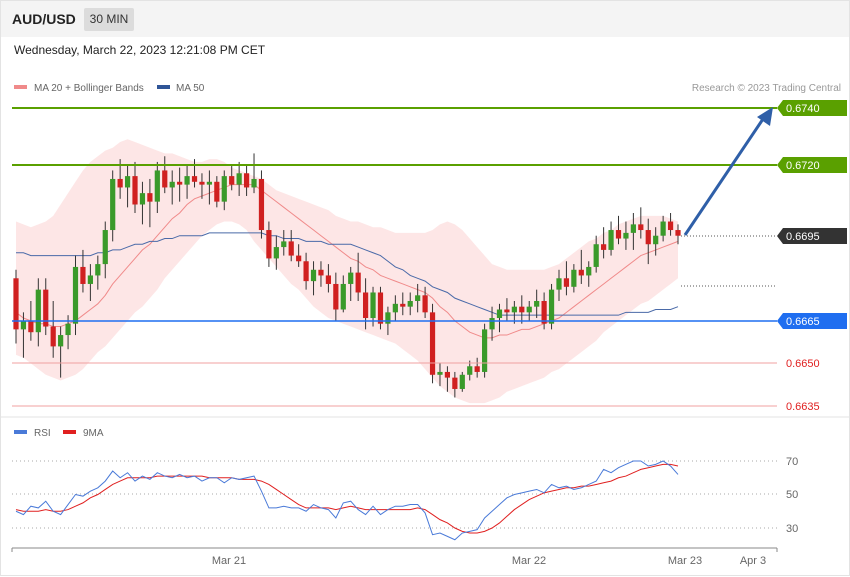  I want to click on forecast-arrow-head, so click(765, 116).